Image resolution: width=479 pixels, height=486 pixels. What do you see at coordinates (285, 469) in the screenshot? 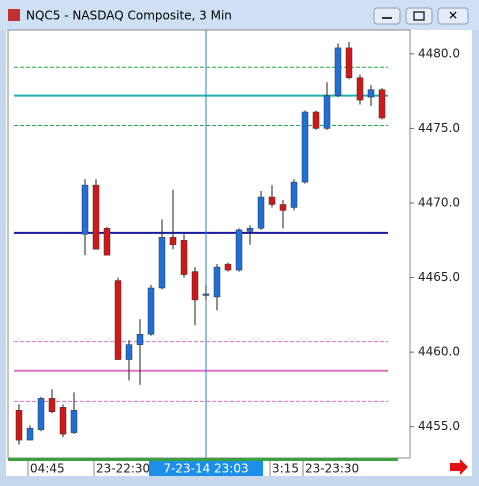
I see `x-tick-label: 3:15` at bounding box center [285, 469].